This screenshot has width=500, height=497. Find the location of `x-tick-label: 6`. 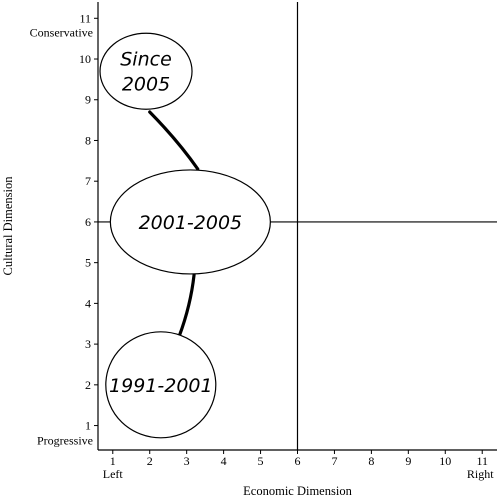

x-tick-label: 6 is located at coordinates (298, 461).